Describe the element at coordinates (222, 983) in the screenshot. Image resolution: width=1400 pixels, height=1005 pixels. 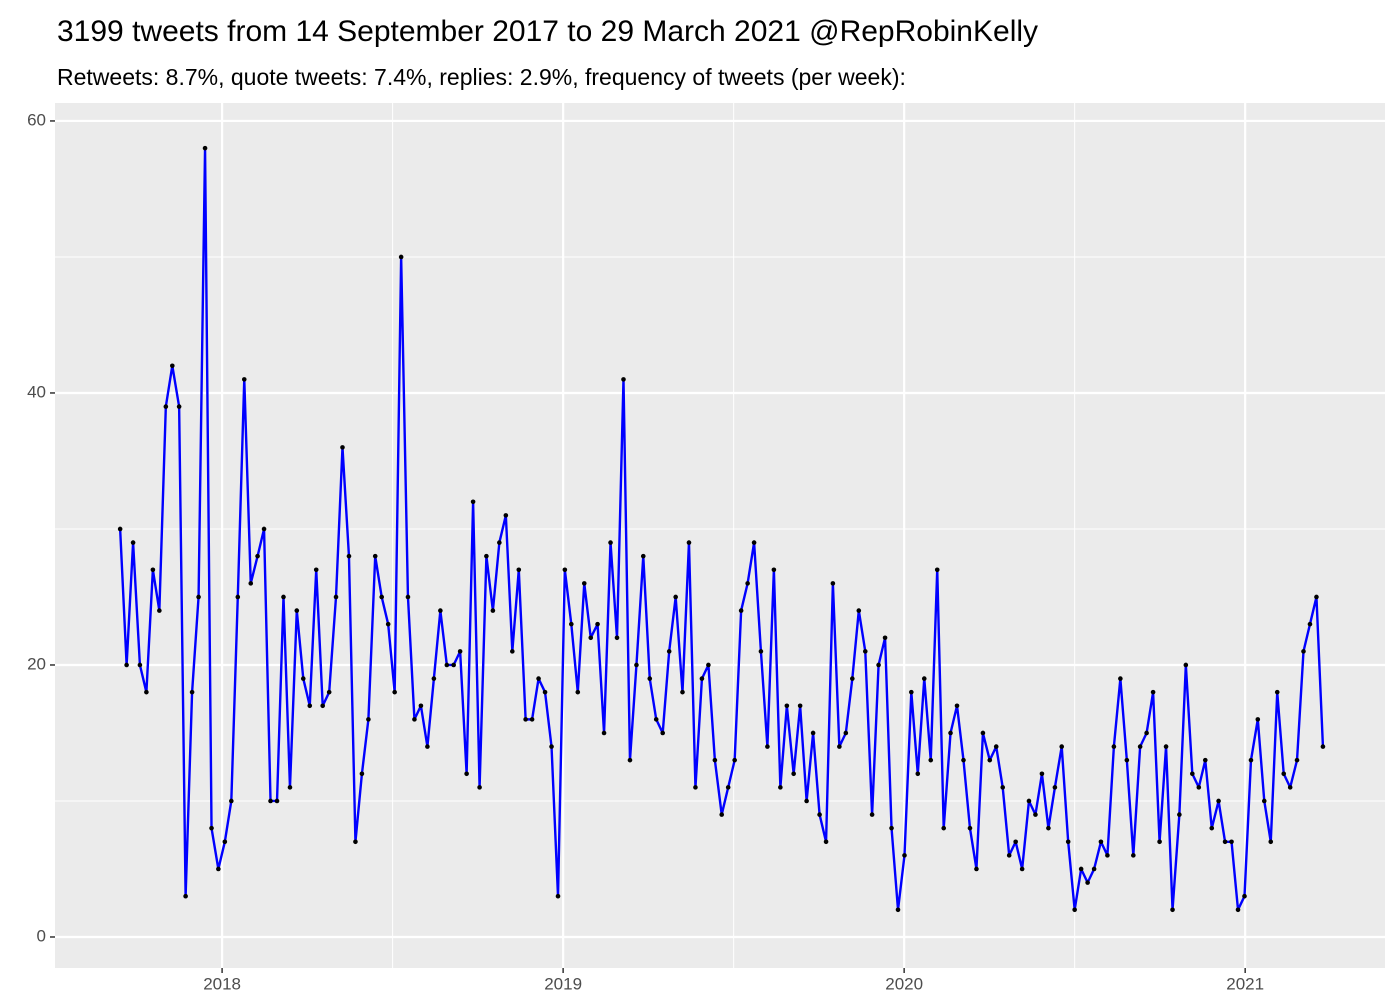
I see `x-tick-label: 2018` at that location.